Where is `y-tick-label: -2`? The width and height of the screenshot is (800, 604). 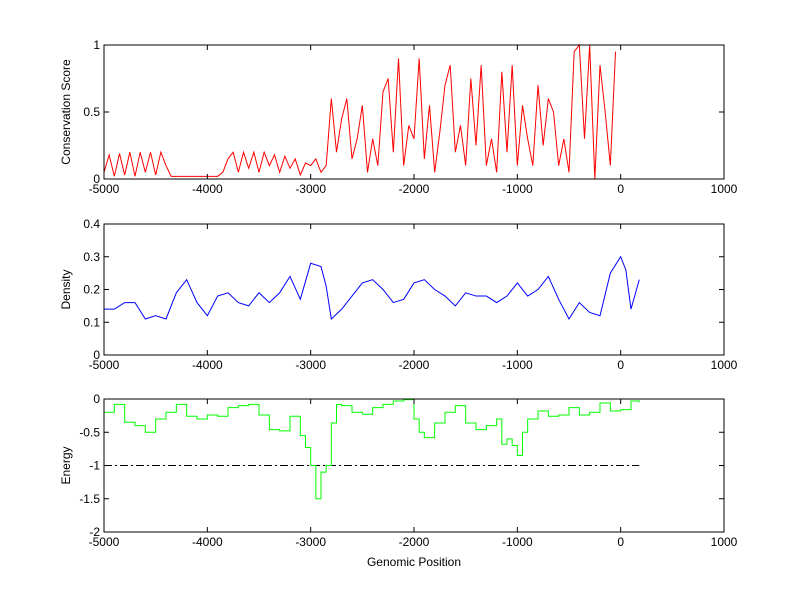 y-tick-label: -2 is located at coordinates (94, 532).